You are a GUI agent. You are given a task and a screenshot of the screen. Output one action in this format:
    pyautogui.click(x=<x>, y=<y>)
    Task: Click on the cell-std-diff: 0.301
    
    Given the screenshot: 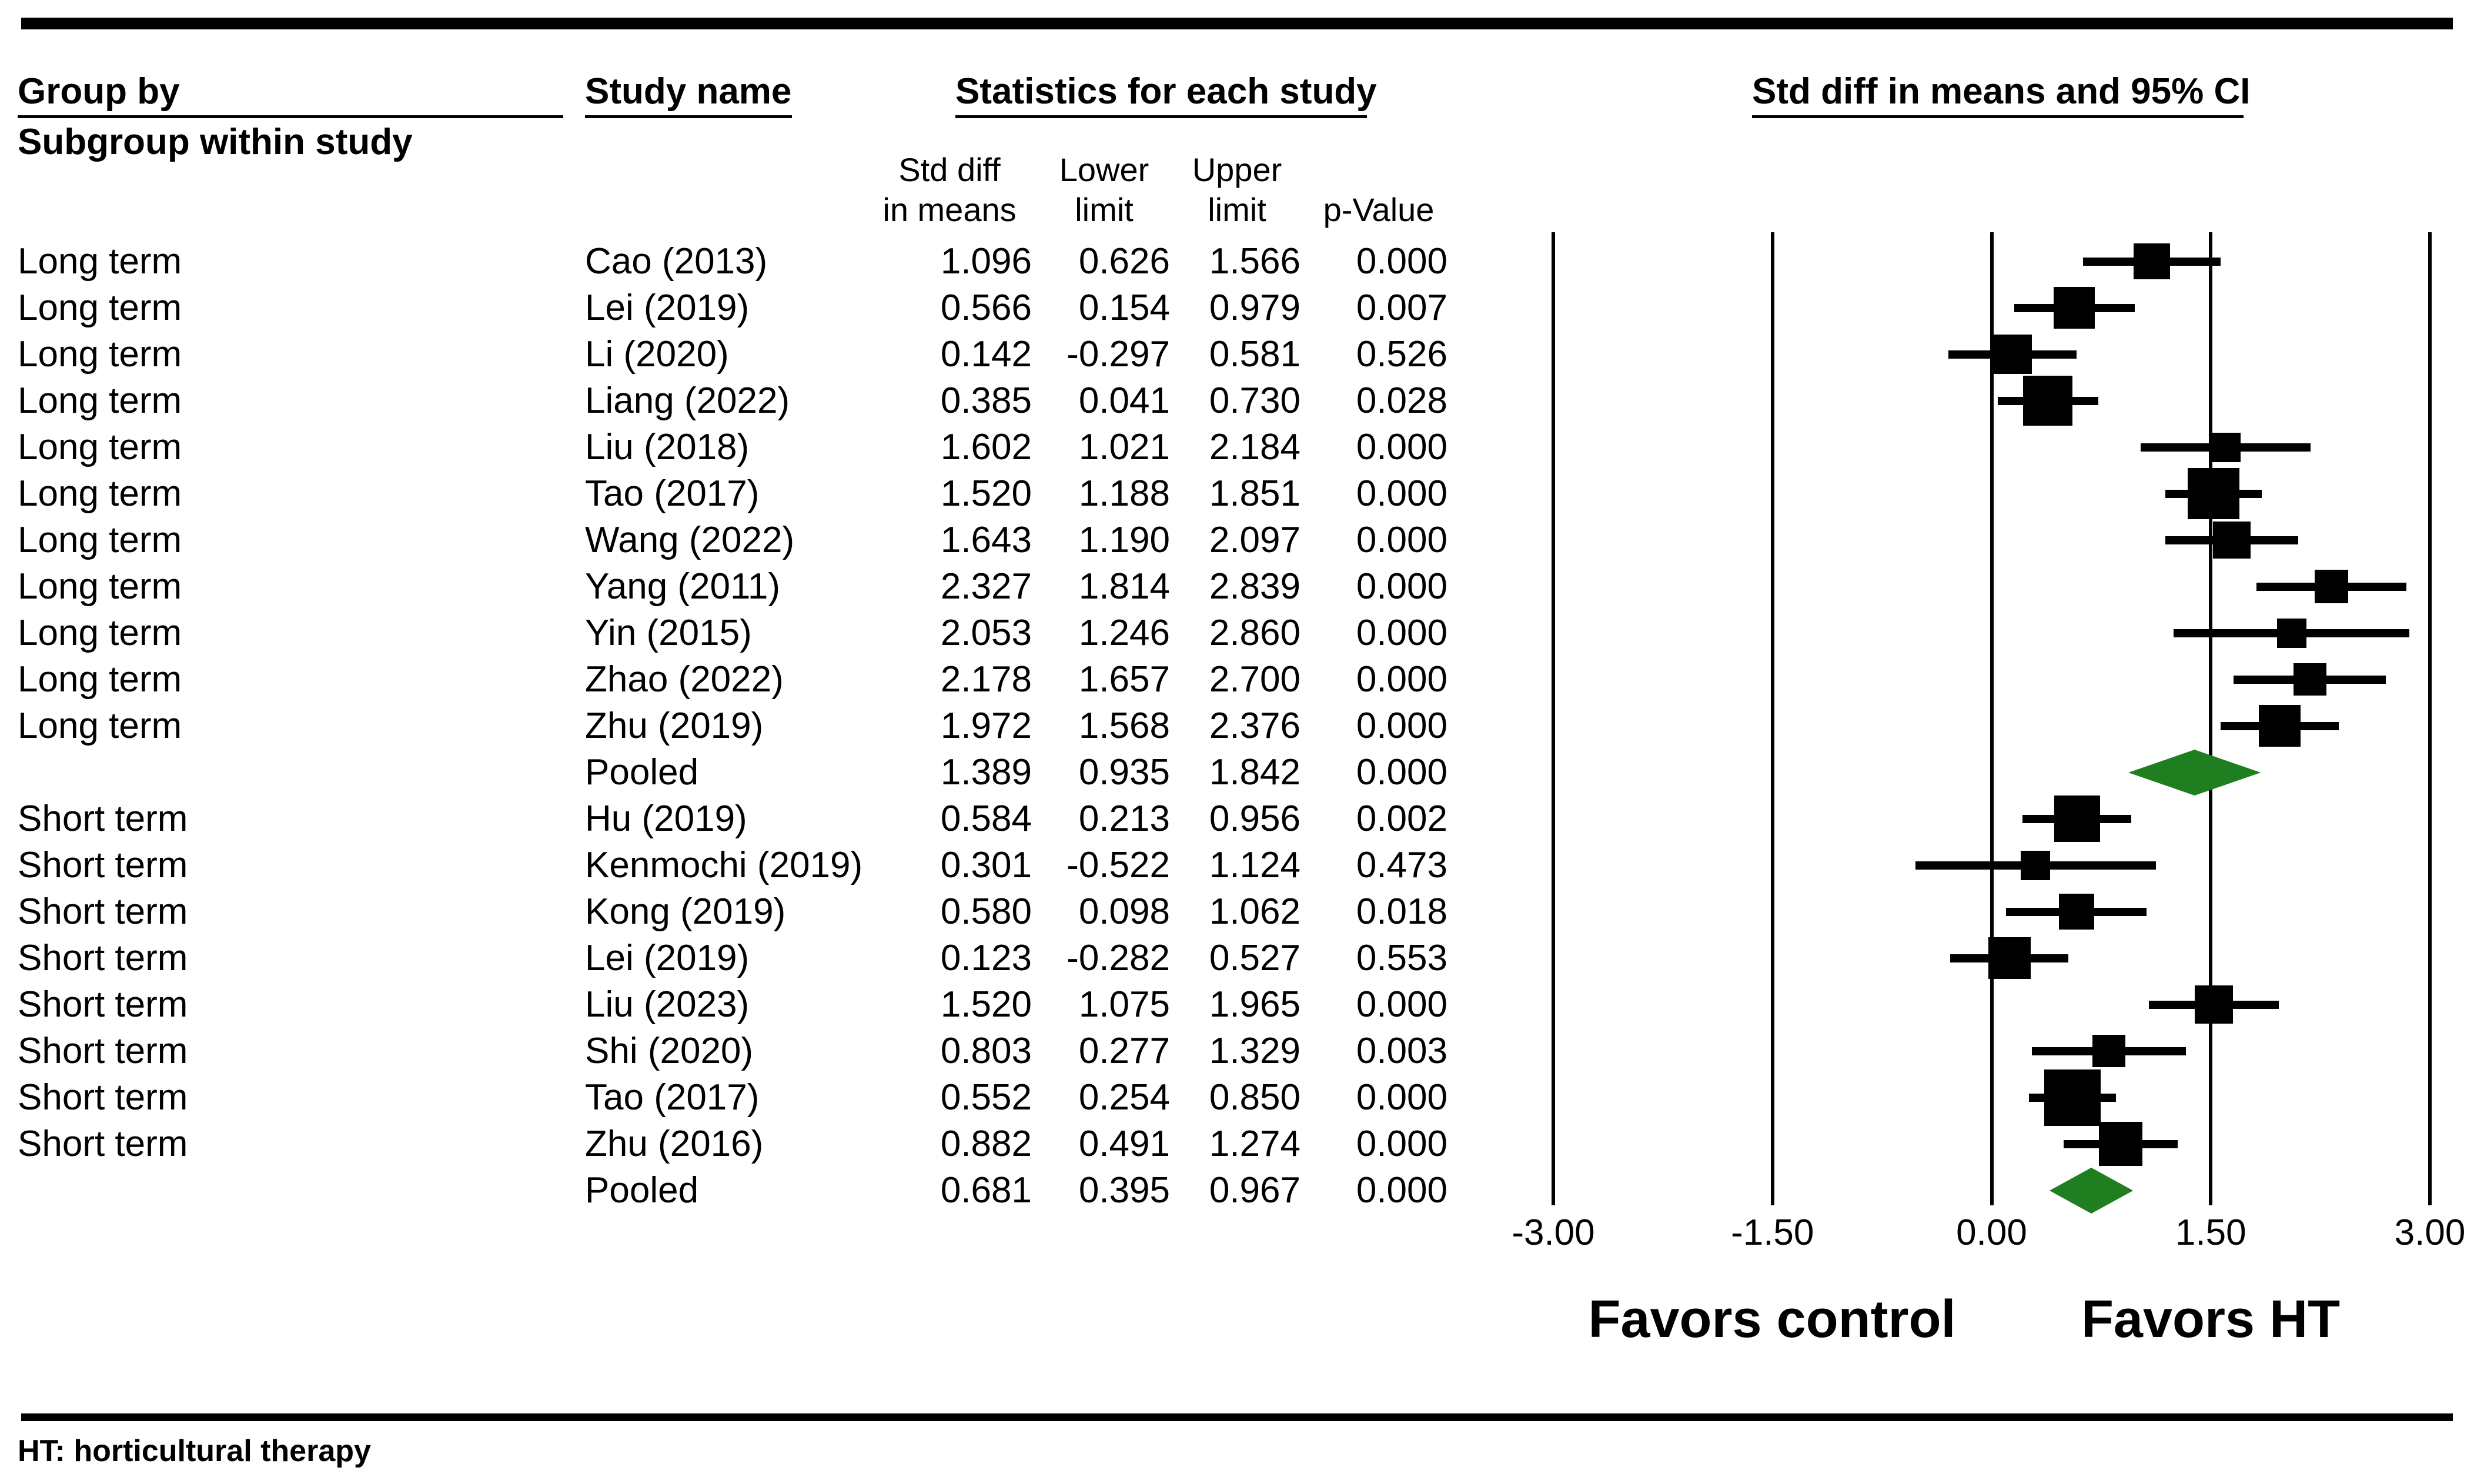 What is the action you would take?
    pyautogui.click(x=986, y=865)
    